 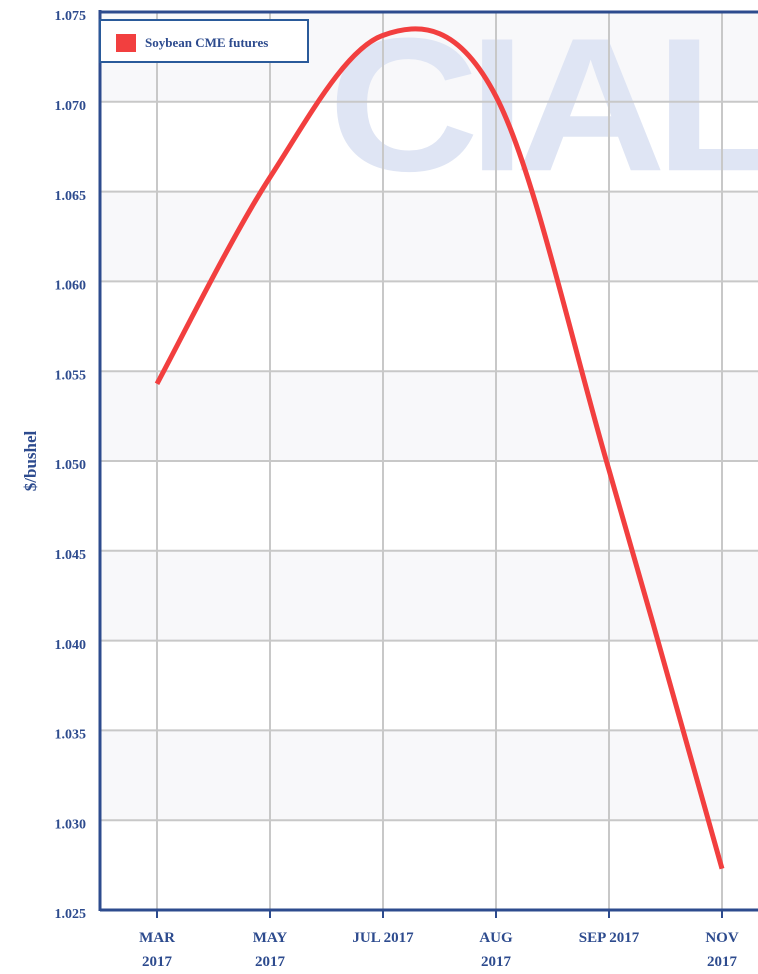 I want to click on x-tick-label: AUG 2017, so click(x=496, y=950).